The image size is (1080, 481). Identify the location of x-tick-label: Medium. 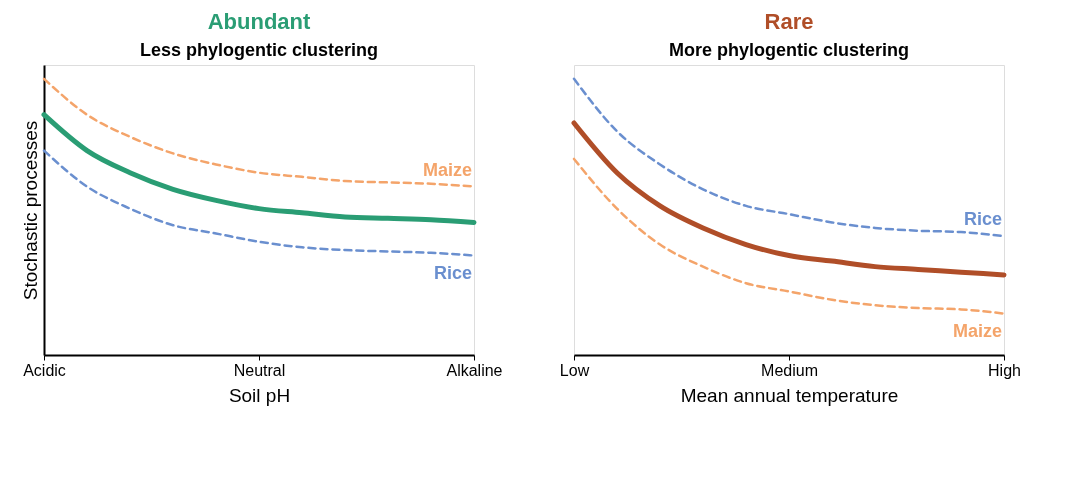
(789, 370).